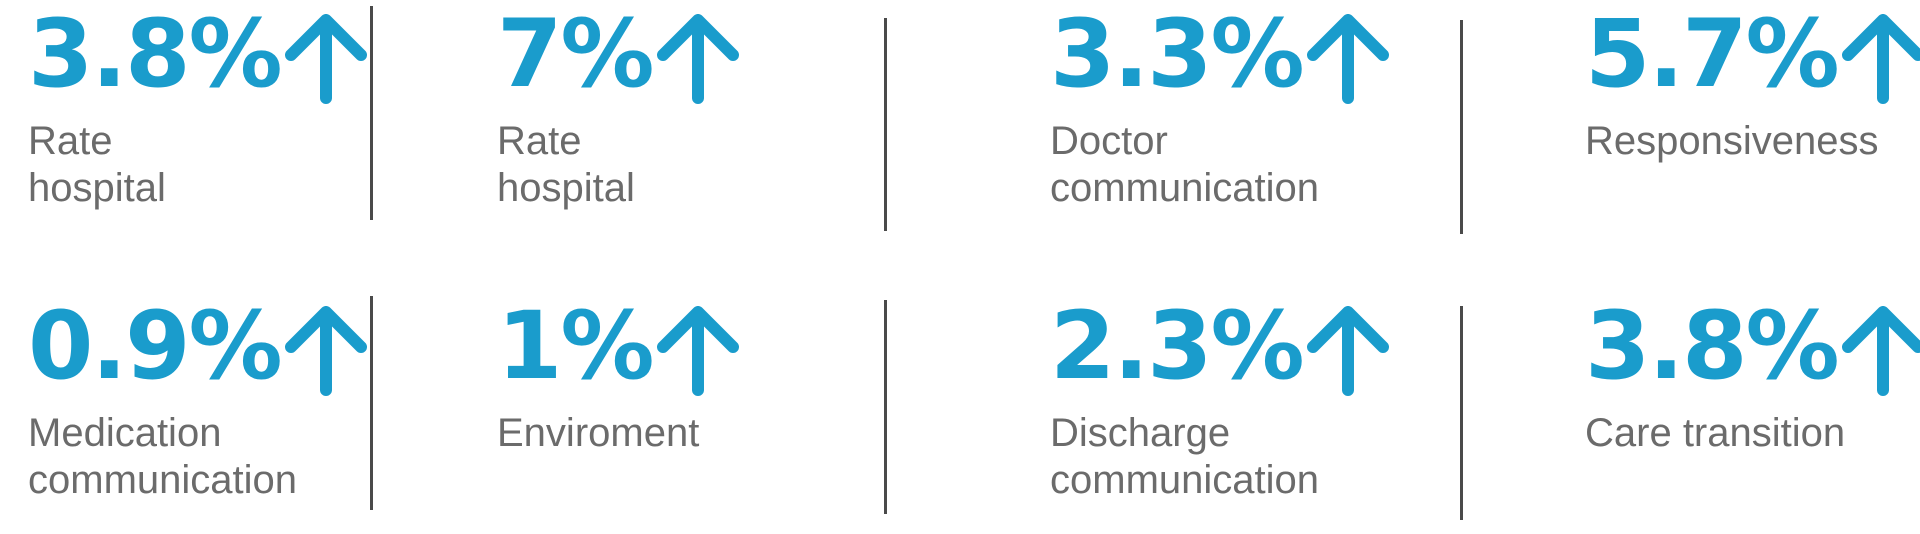 The image size is (1920, 534). Describe the element at coordinates (576, 54) in the screenshot. I see `stat-value: 7%` at that location.